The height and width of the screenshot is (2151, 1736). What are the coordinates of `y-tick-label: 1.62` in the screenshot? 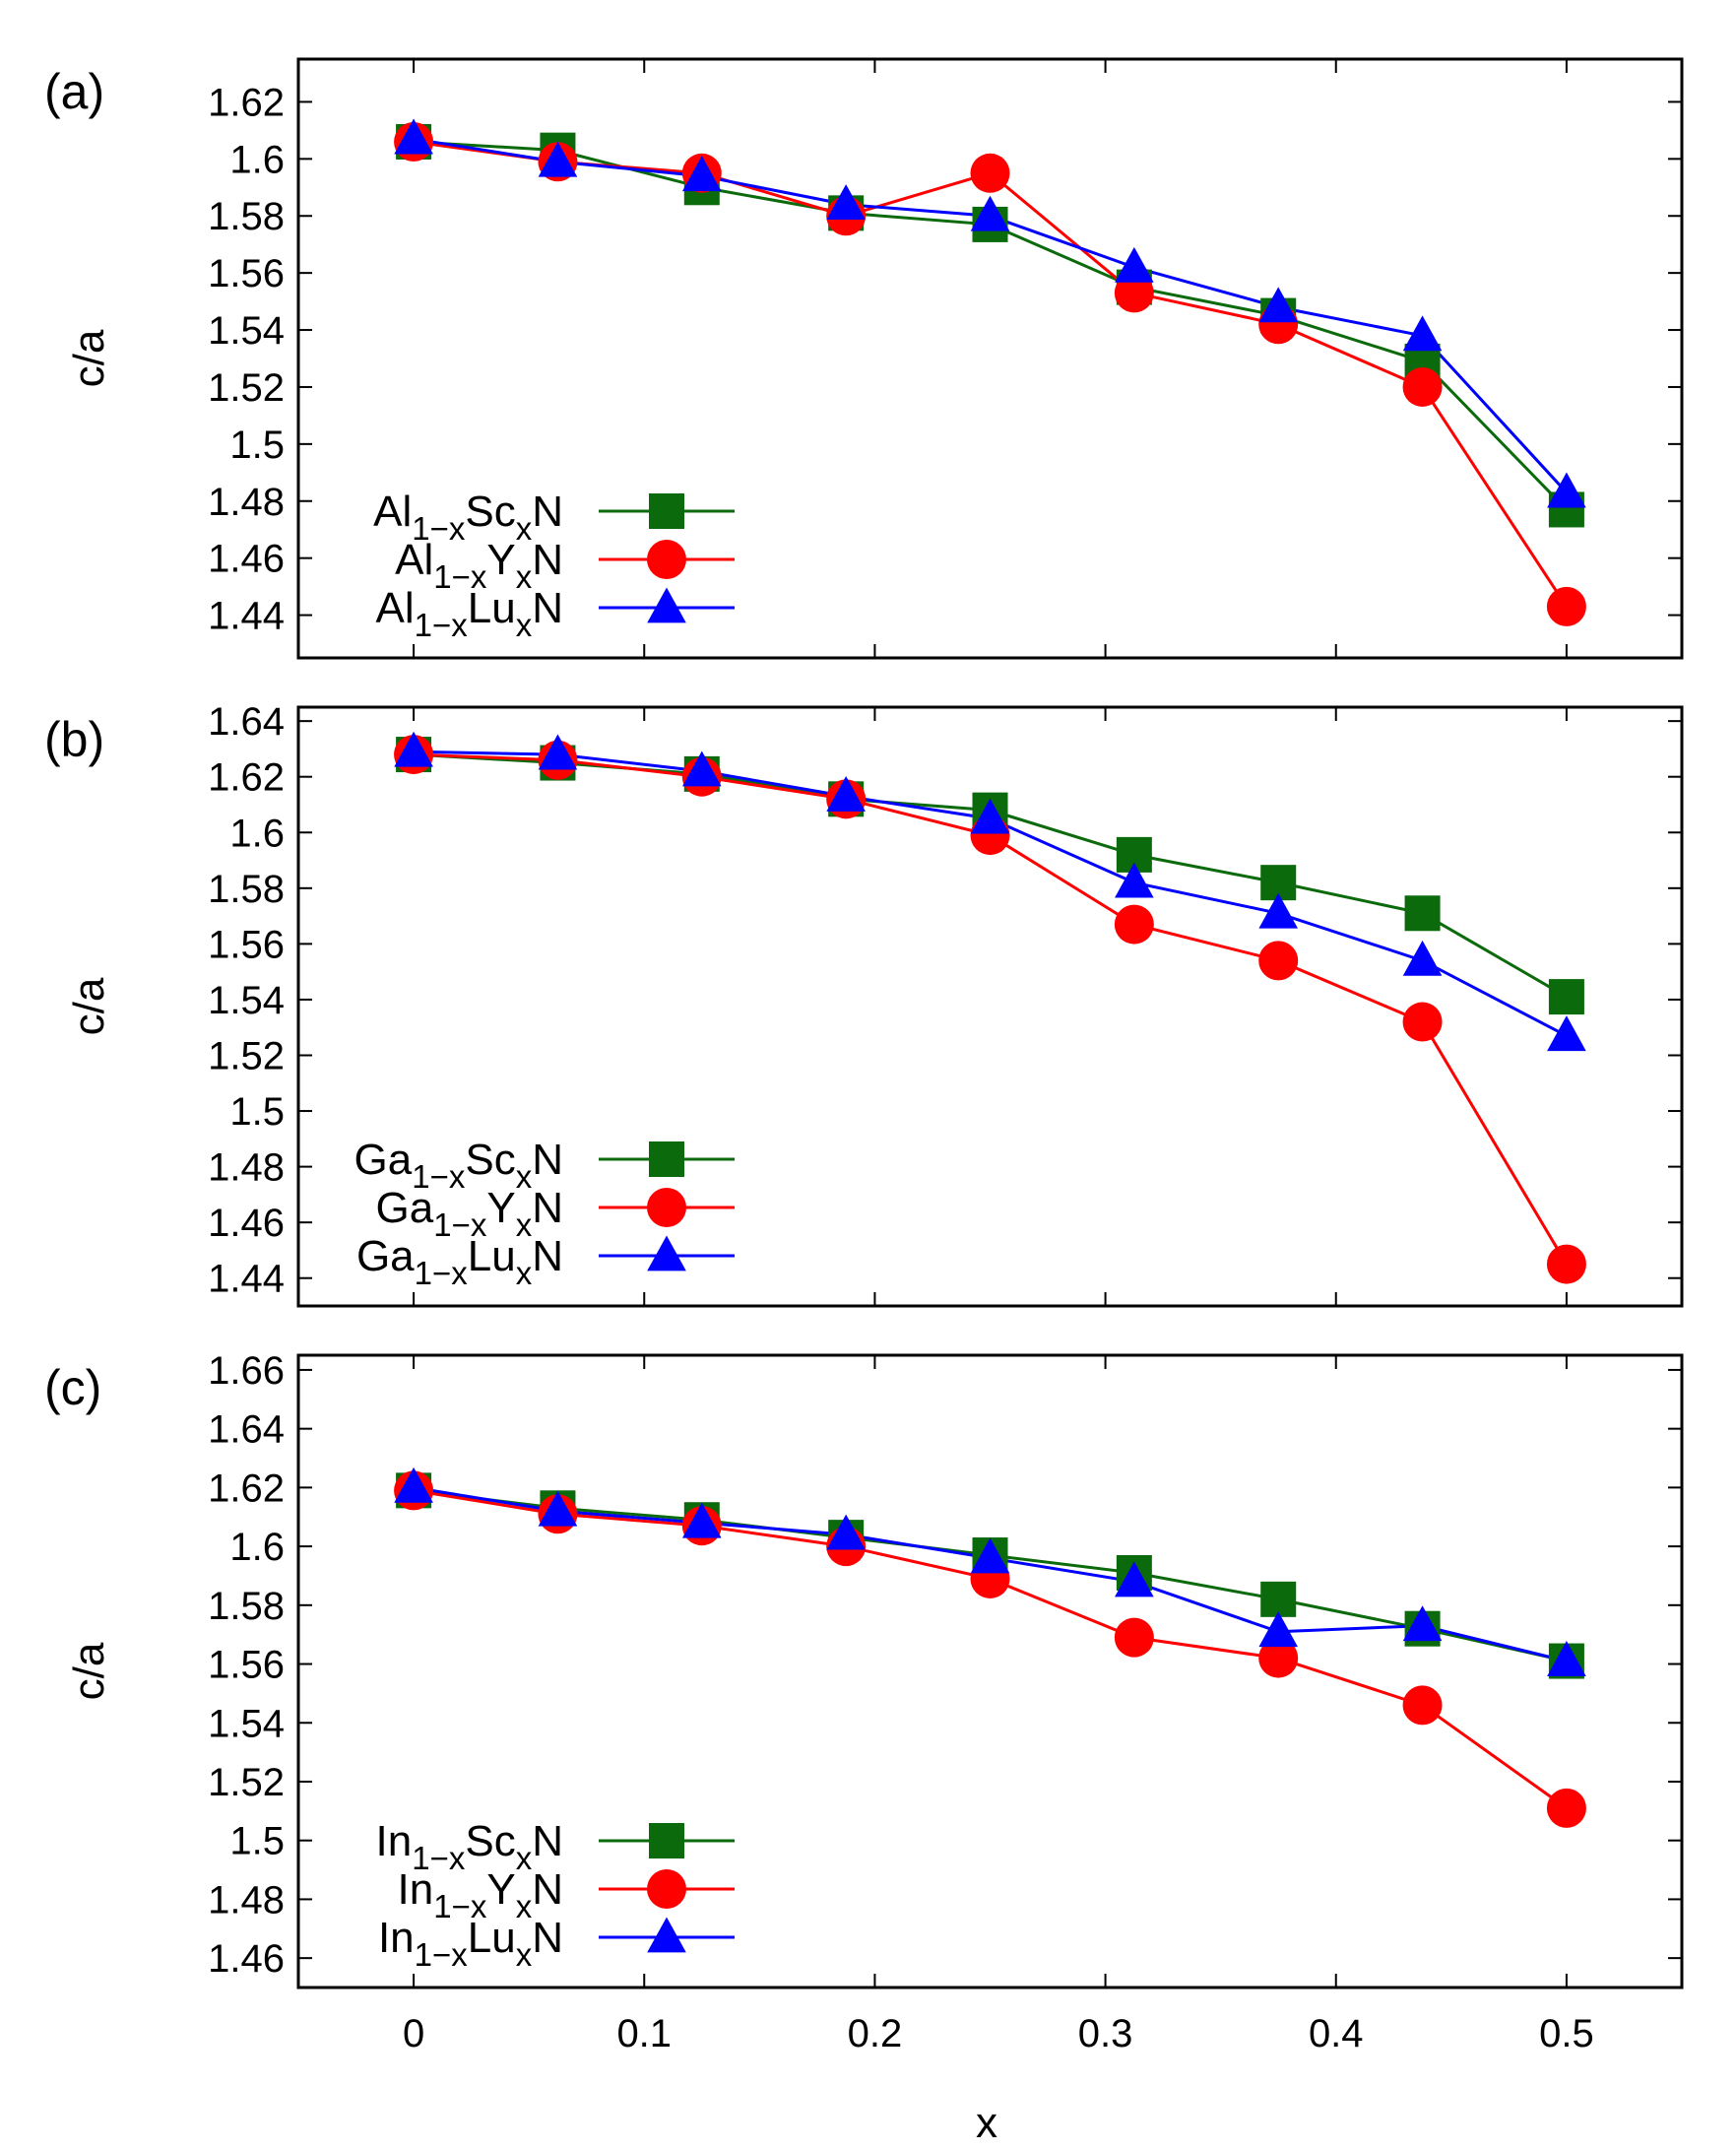 It's located at (246, 1488).